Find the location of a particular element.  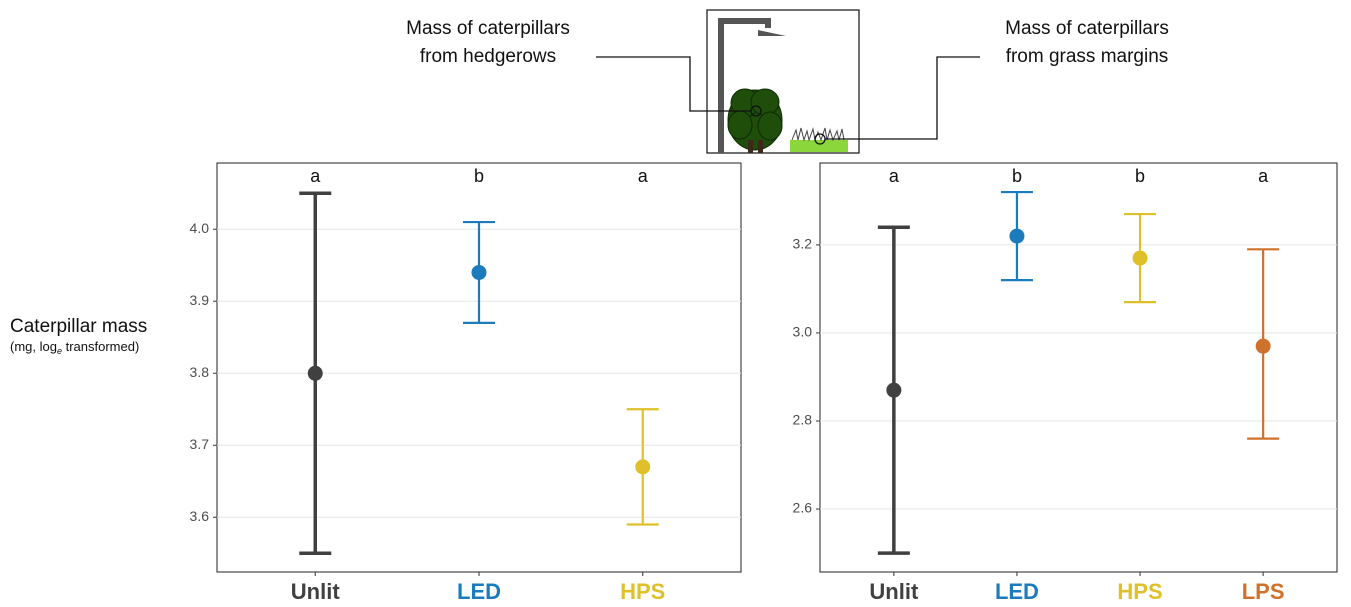

habitat-diagram is located at coordinates (788, 81).